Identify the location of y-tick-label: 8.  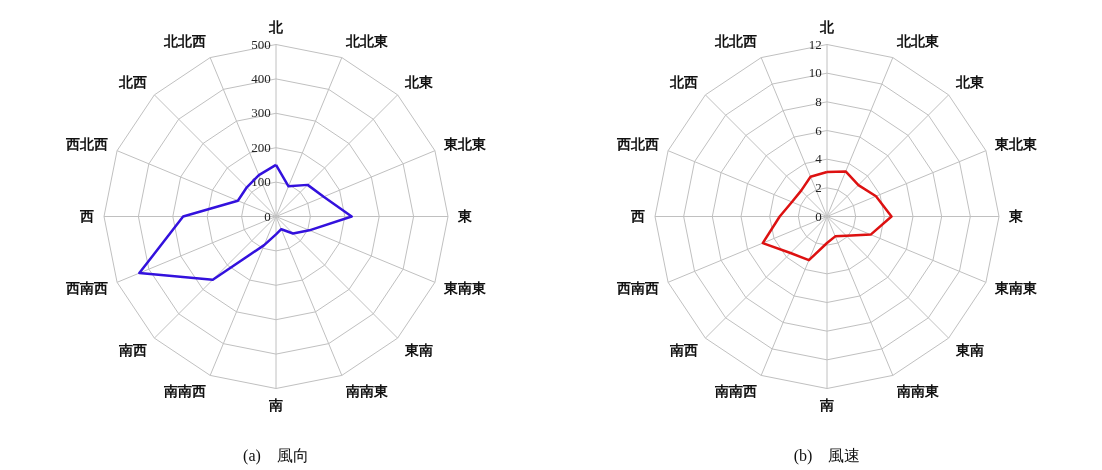
(818, 101).